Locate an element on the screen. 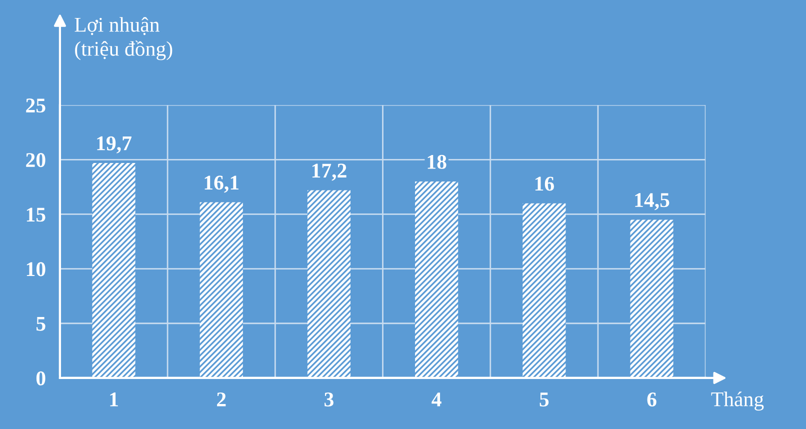 The image size is (806, 429). x-tick-label: 5 is located at coordinates (544, 399).